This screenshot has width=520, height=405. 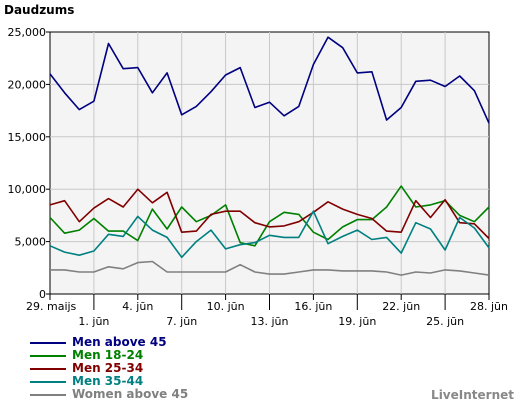 What do you see at coordinates (51, 306) in the screenshot?
I see `x-tick-label: 29. maijs` at bounding box center [51, 306].